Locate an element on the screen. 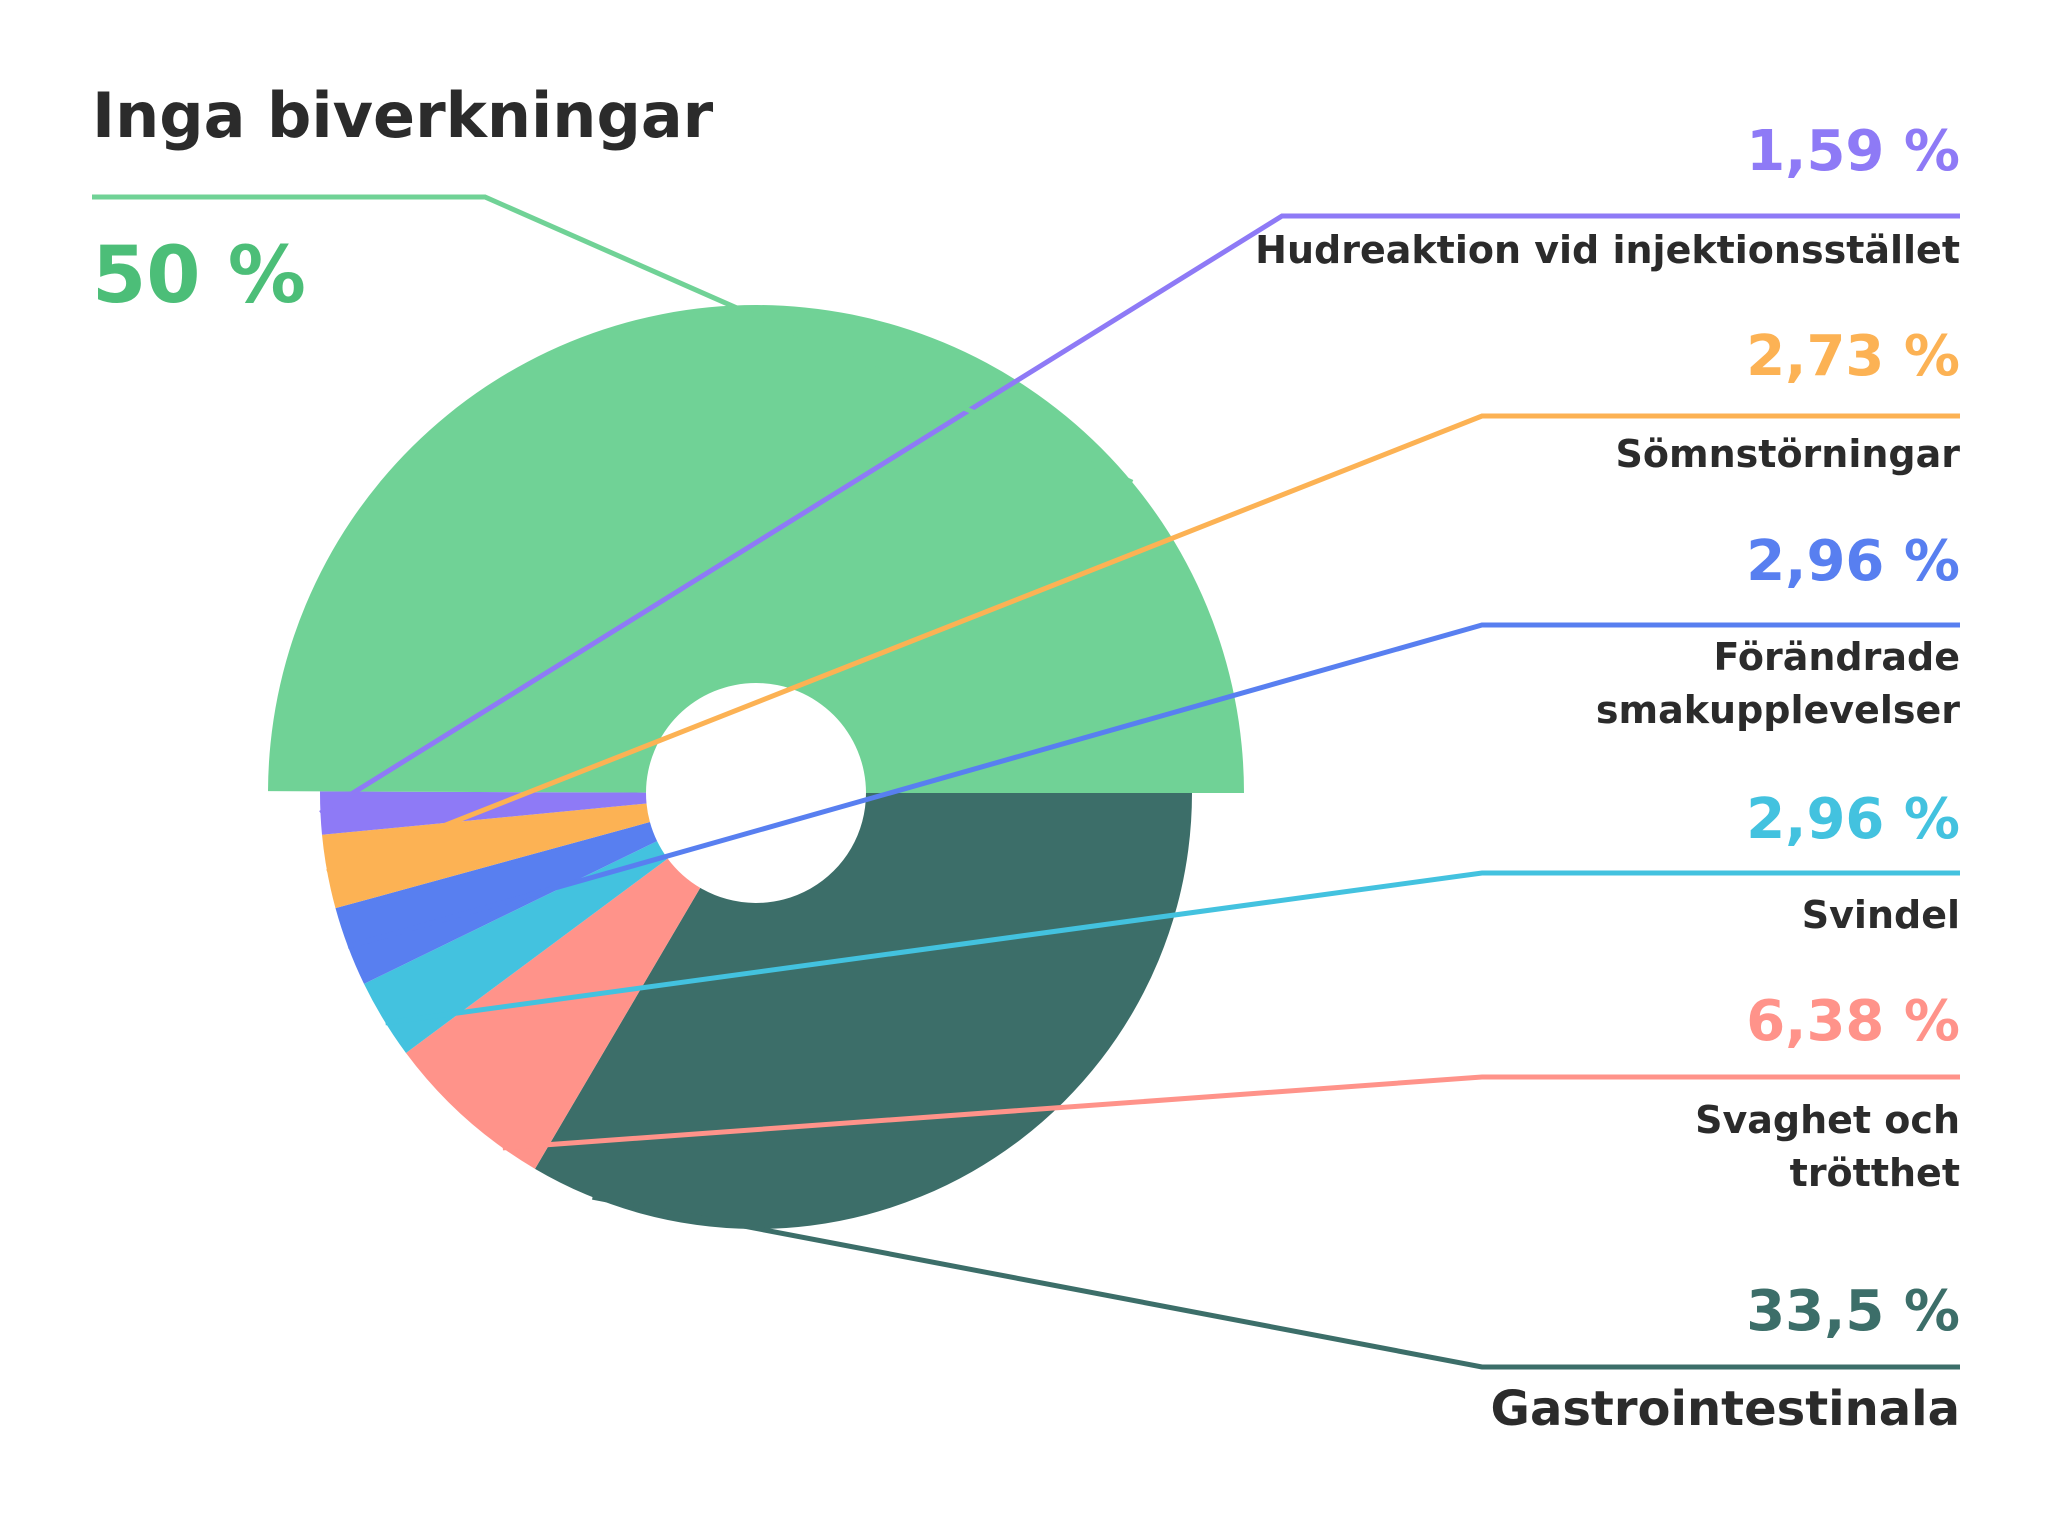 Image resolution: width=2046 pixels, height=1525 pixels. pie-slice-svaghet-och-trotthet is located at coordinates (553, 1013).